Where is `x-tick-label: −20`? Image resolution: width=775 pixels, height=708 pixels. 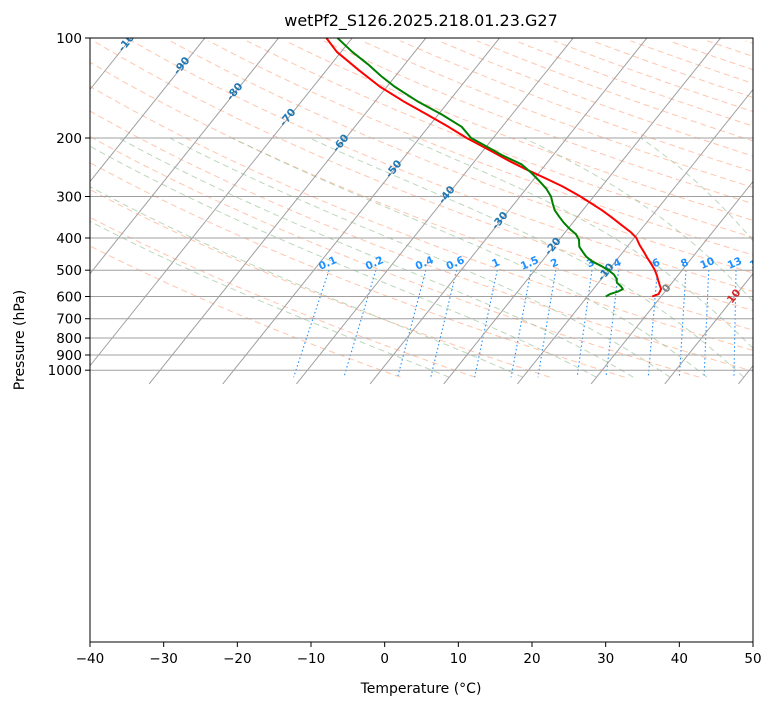
x-tick-label: −20 is located at coordinates (237, 659).